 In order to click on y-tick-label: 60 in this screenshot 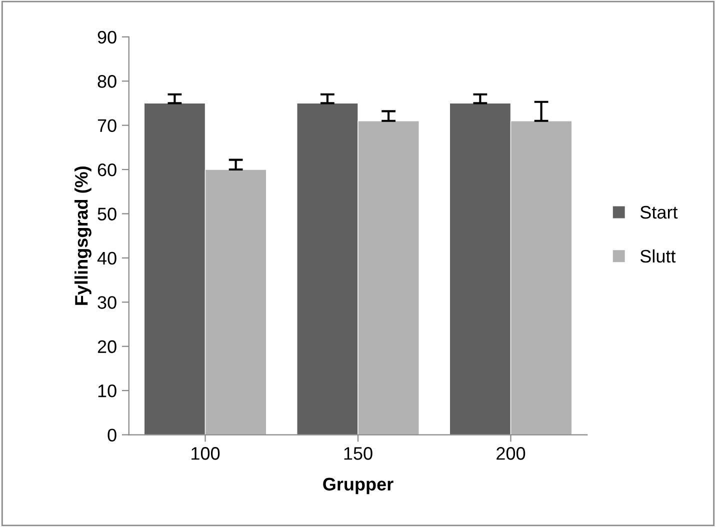, I will do `click(107, 169)`.